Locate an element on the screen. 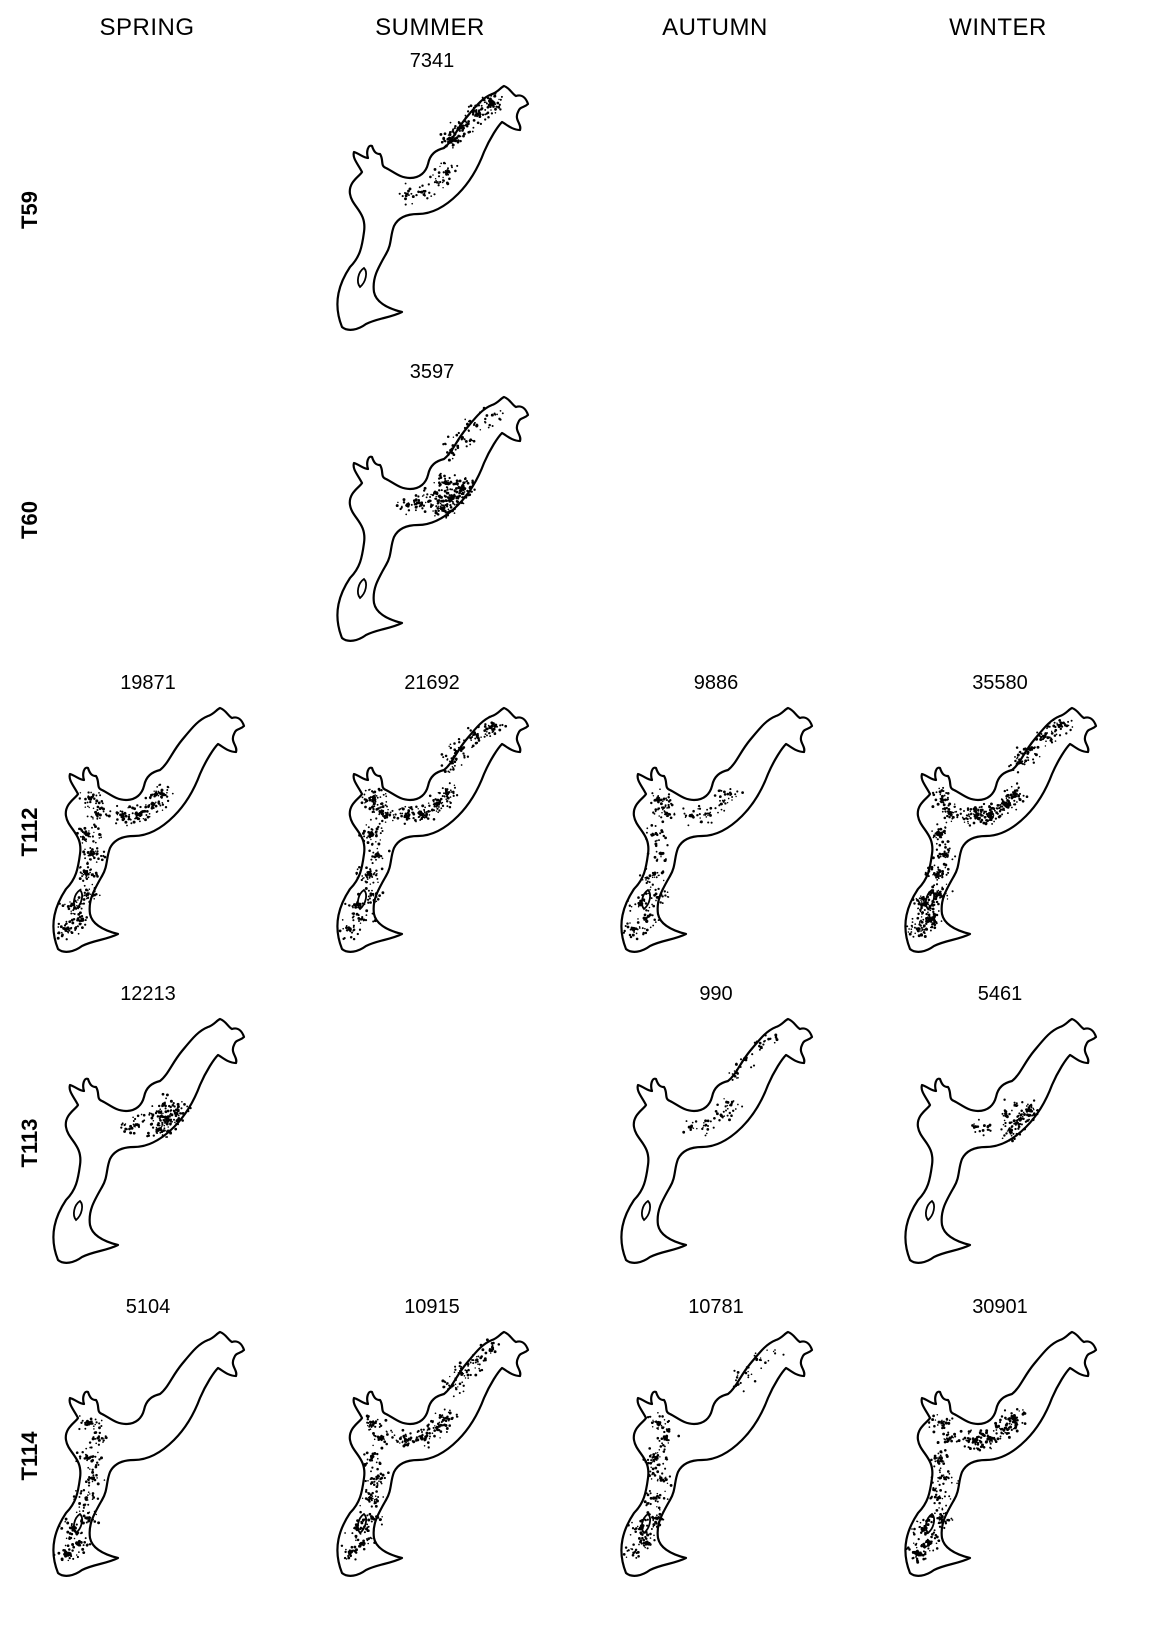 Image resolution: width=1153 pixels, height=1645 pixels. island-outline is located at coordinates (78, 1523).